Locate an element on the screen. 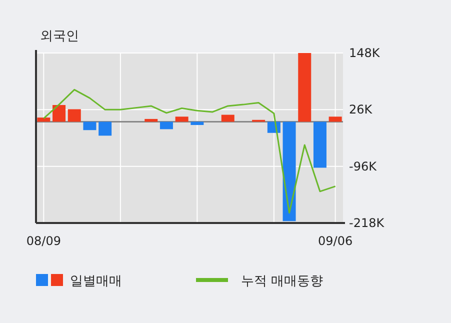  x-tick-label: 08/09 is located at coordinates (43, 241).